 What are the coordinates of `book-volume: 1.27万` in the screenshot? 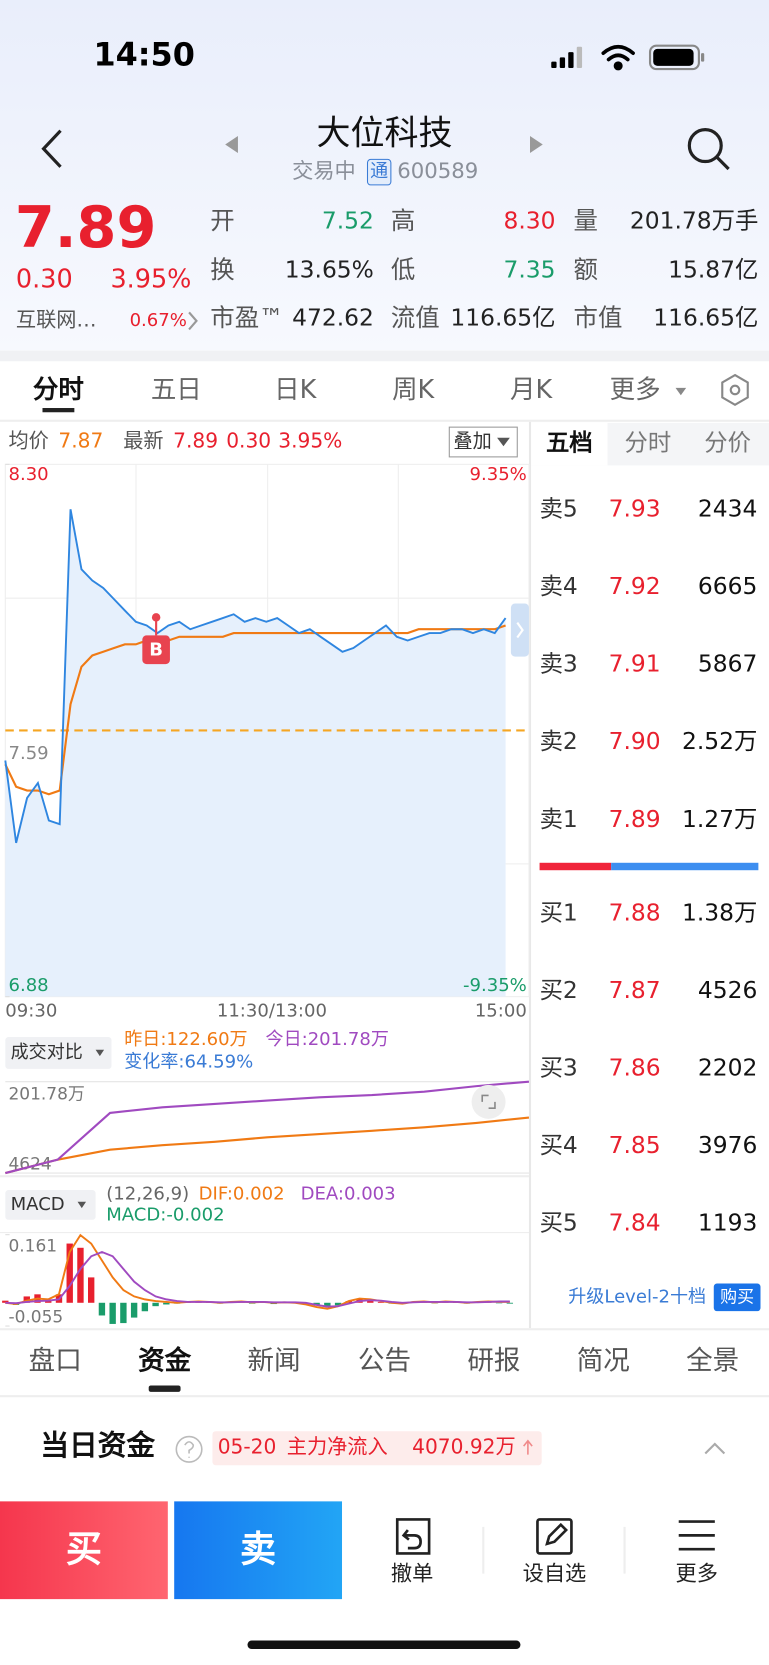 It's located at (719, 819).